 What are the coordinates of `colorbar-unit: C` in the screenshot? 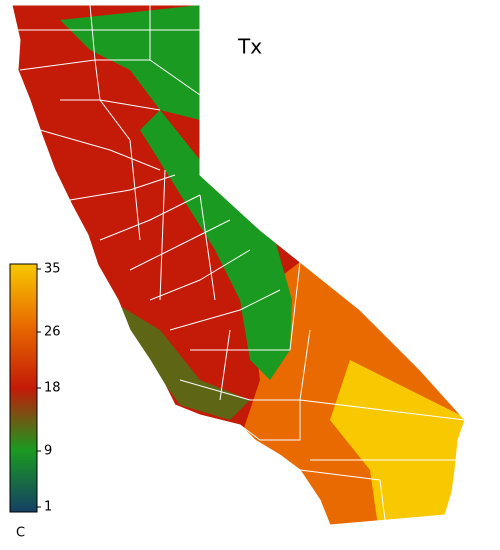 It's located at (20, 533).